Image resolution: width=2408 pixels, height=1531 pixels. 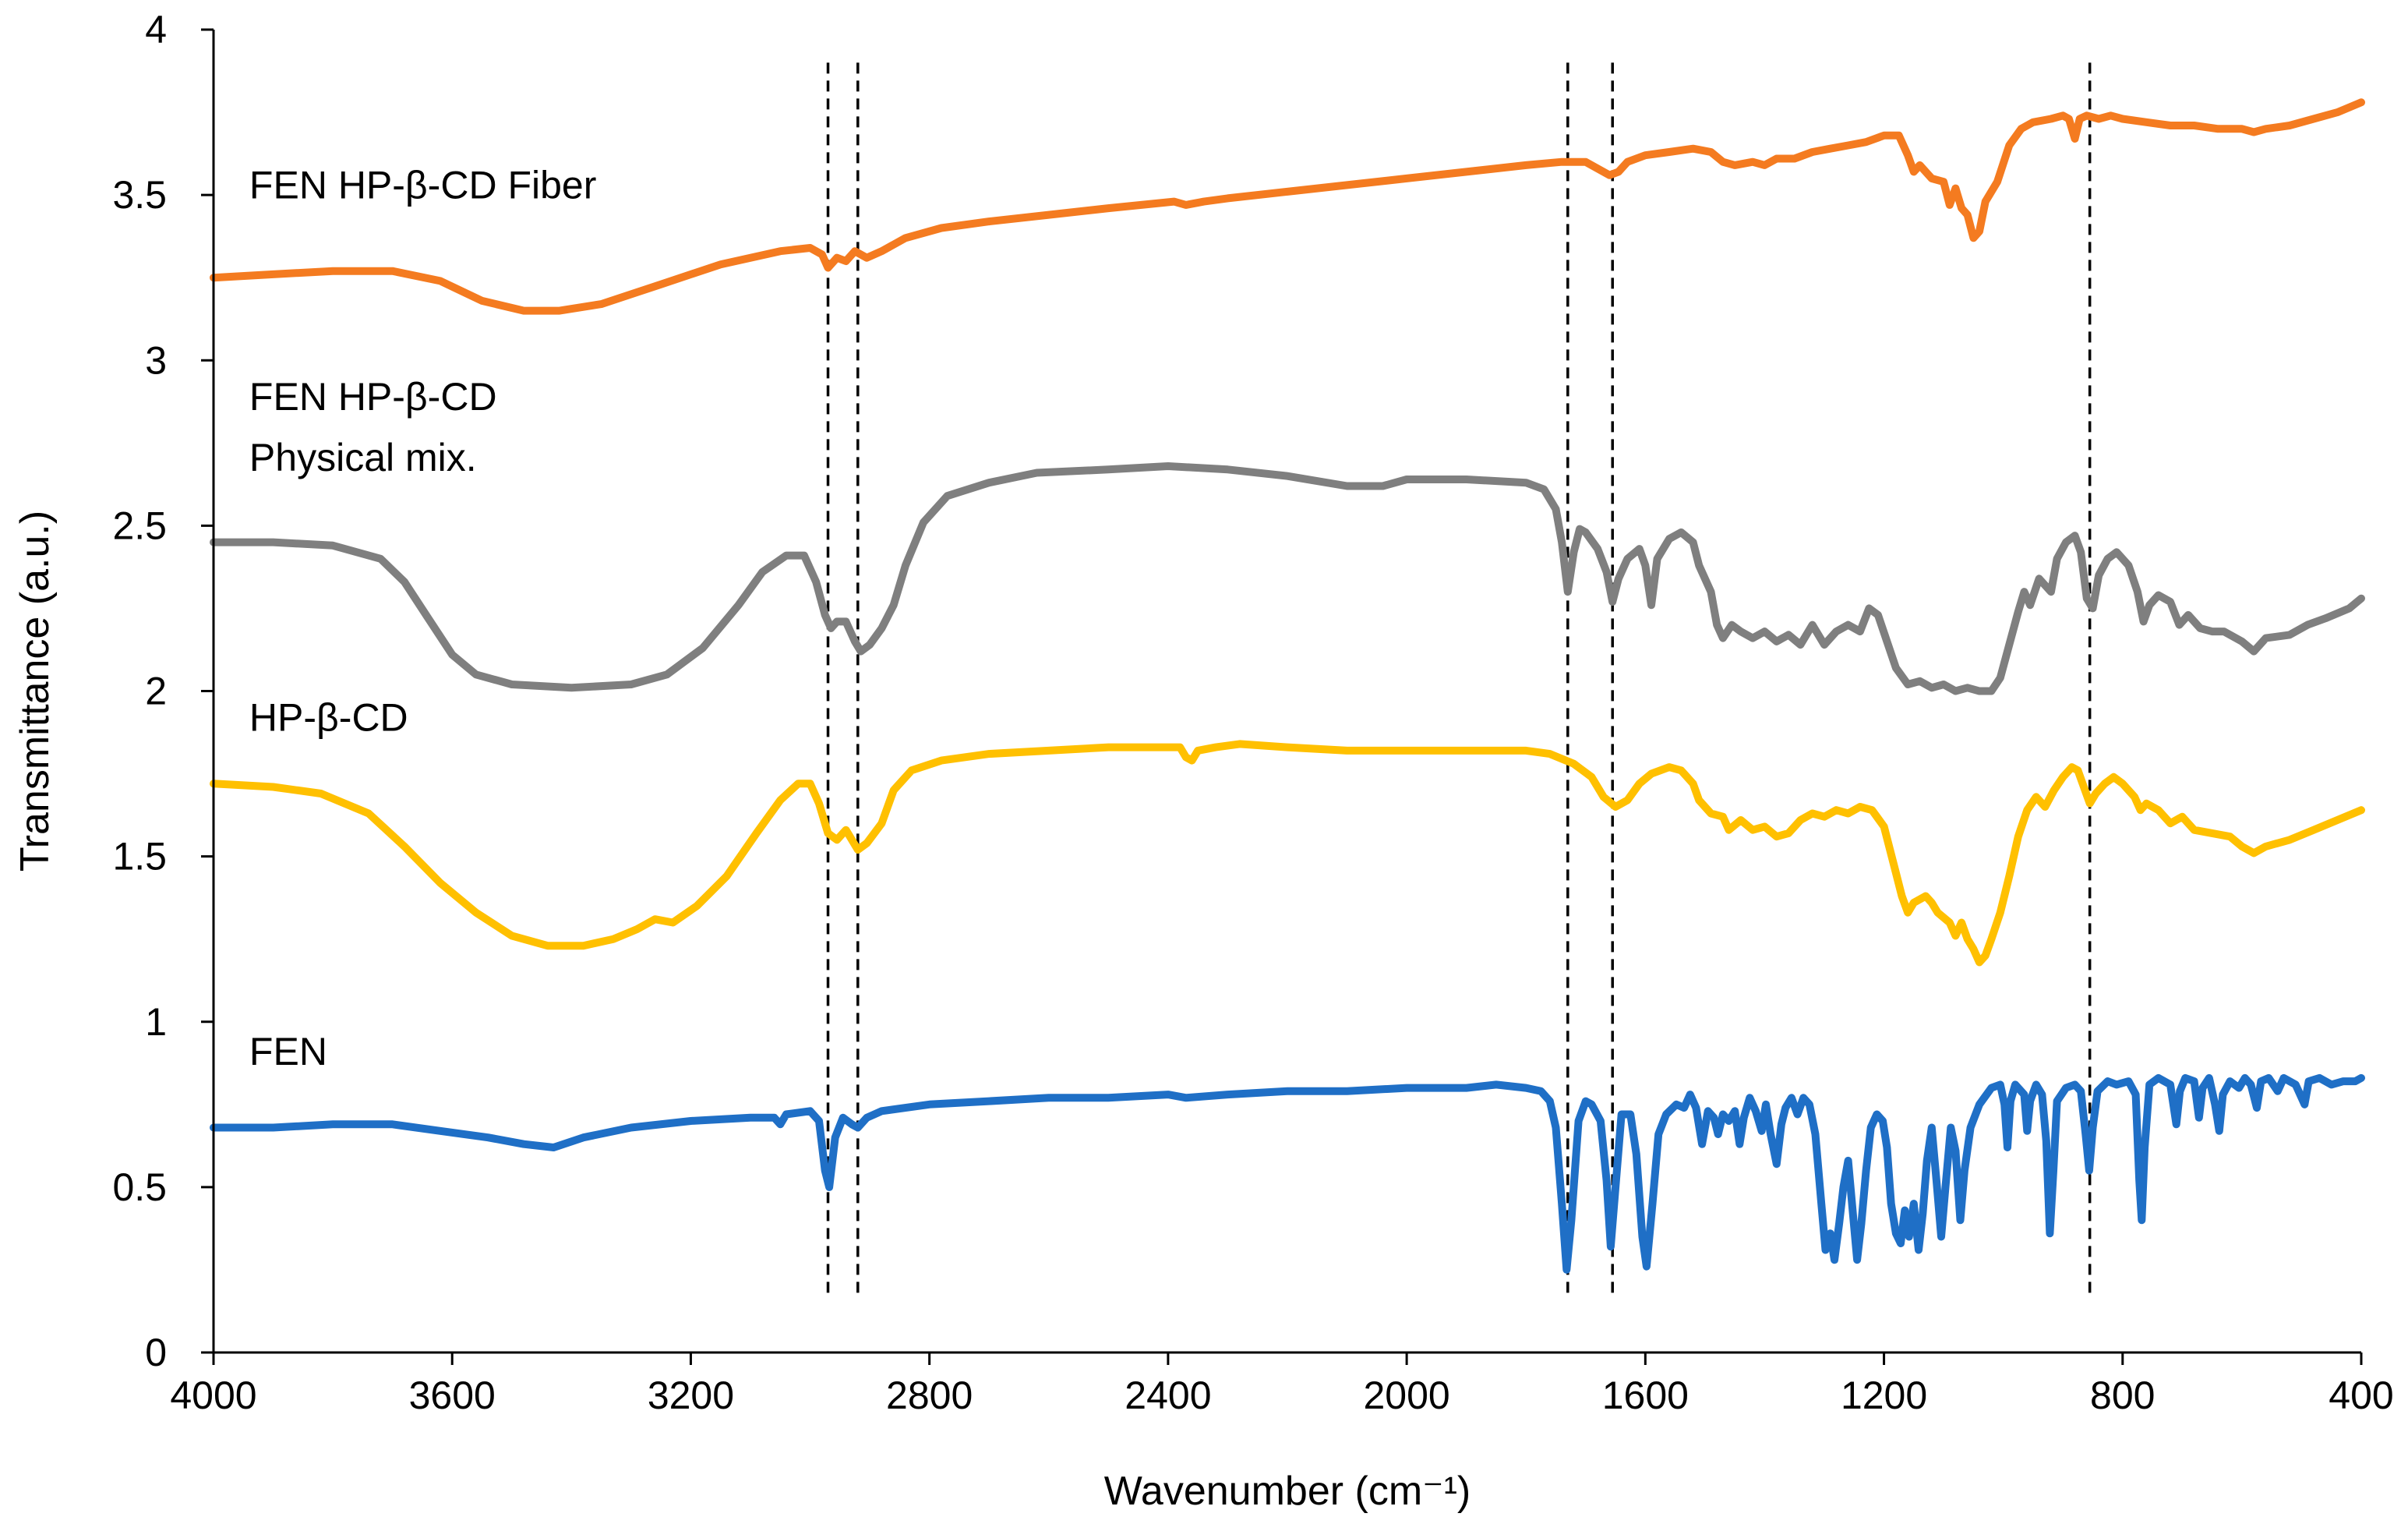 What do you see at coordinates (156, 691) in the screenshot?
I see `y-tick-label: 2` at bounding box center [156, 691].